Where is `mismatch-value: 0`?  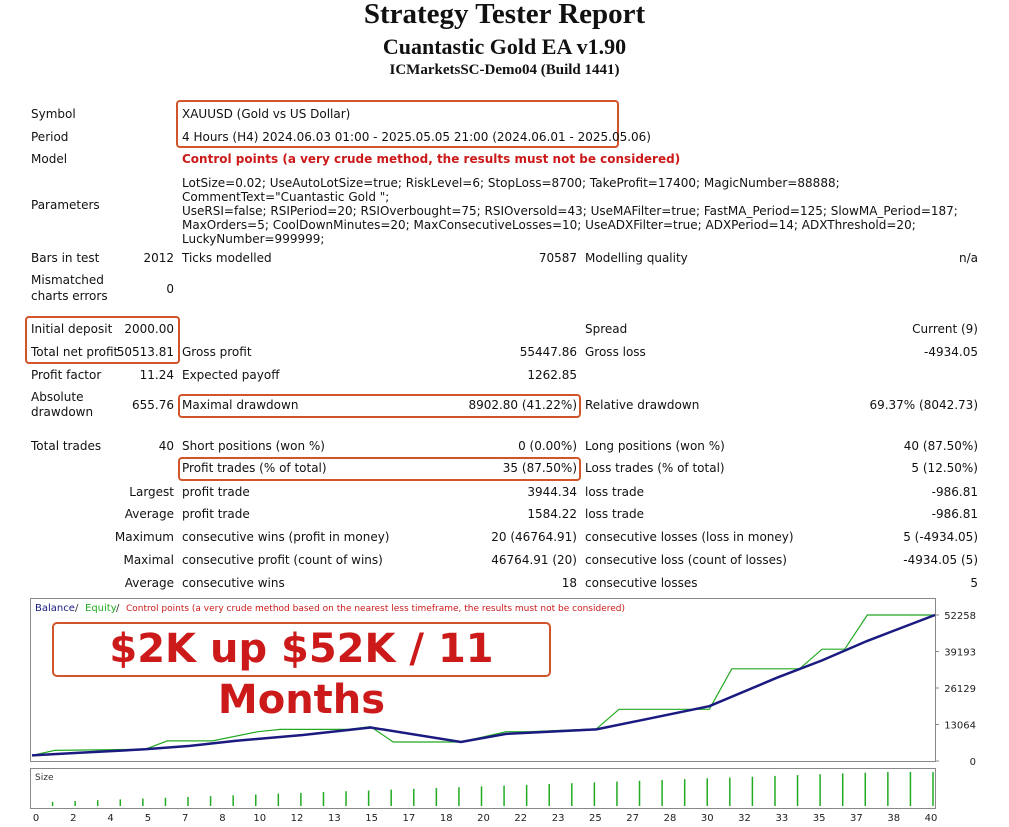 mismatch-value: 0 is located at coordinates (170, 289).